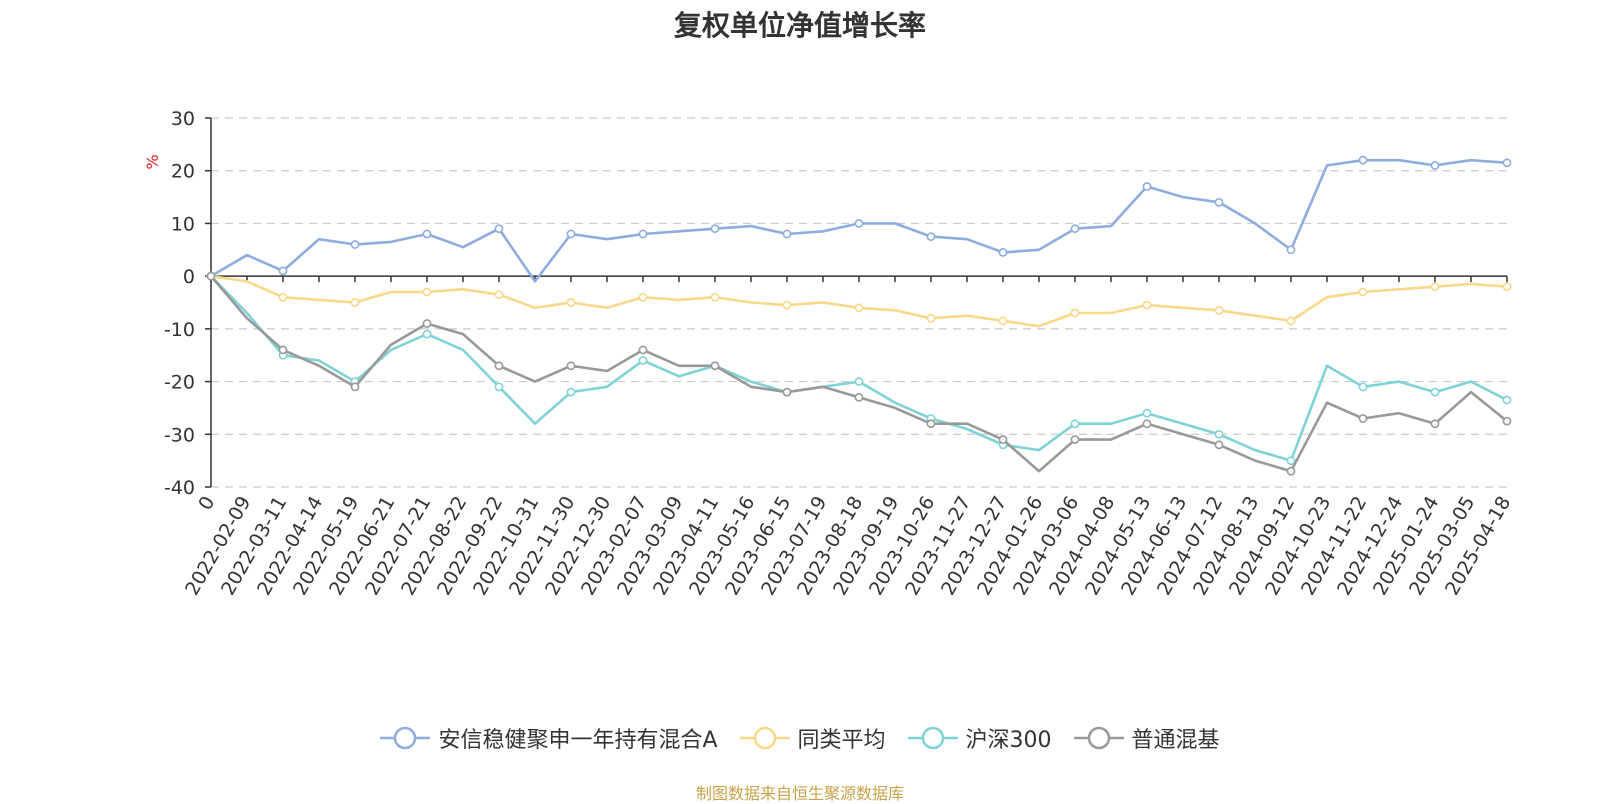  I want to click on series-line, so click(859, 301).